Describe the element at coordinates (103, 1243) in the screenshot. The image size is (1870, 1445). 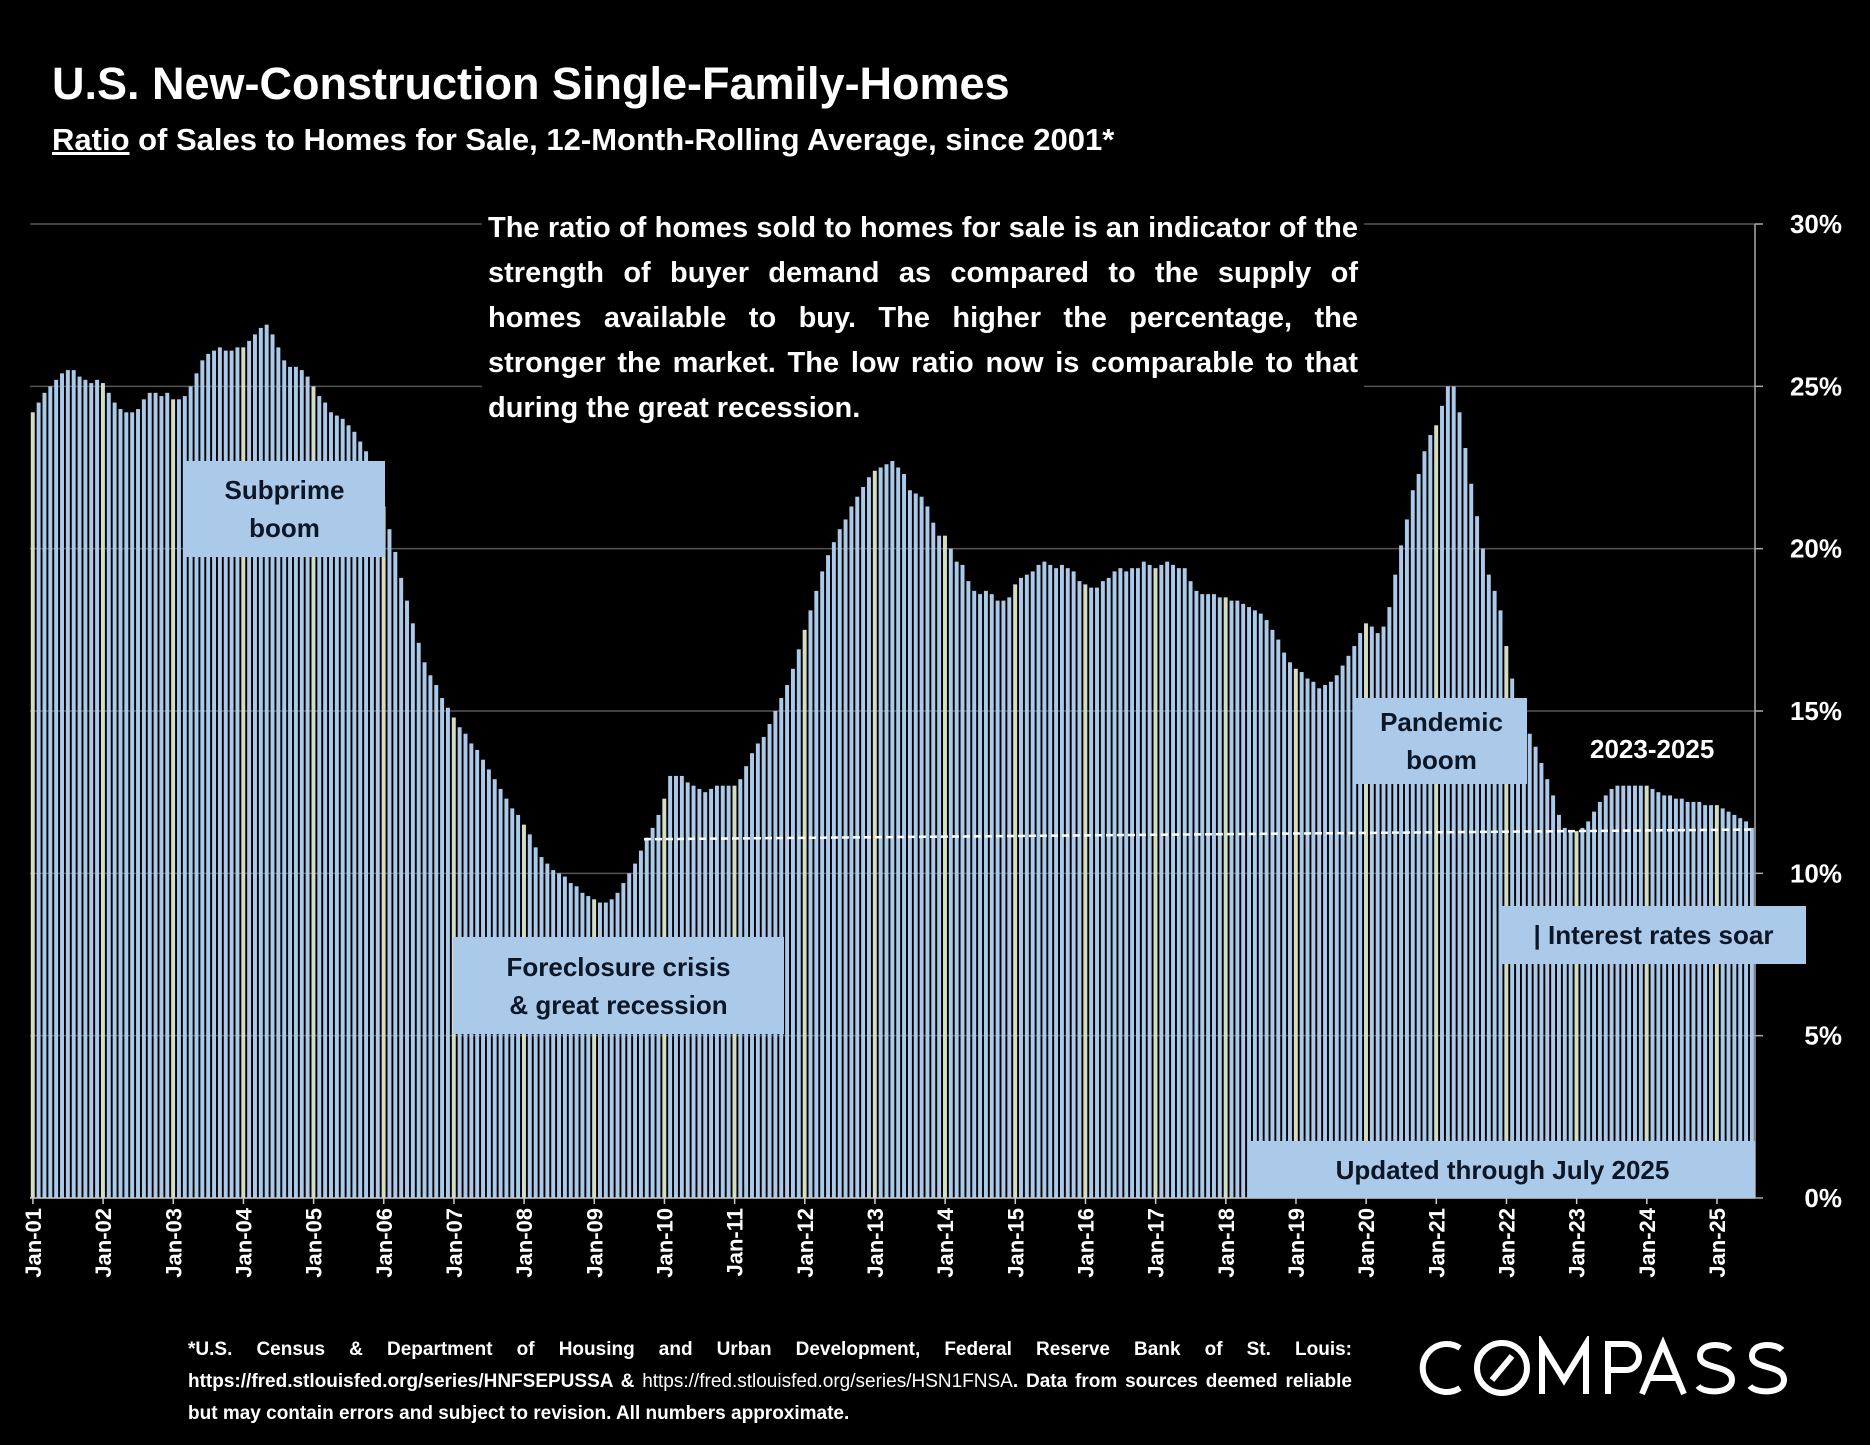
I see `x-tick-label: Jan-02` at that location.